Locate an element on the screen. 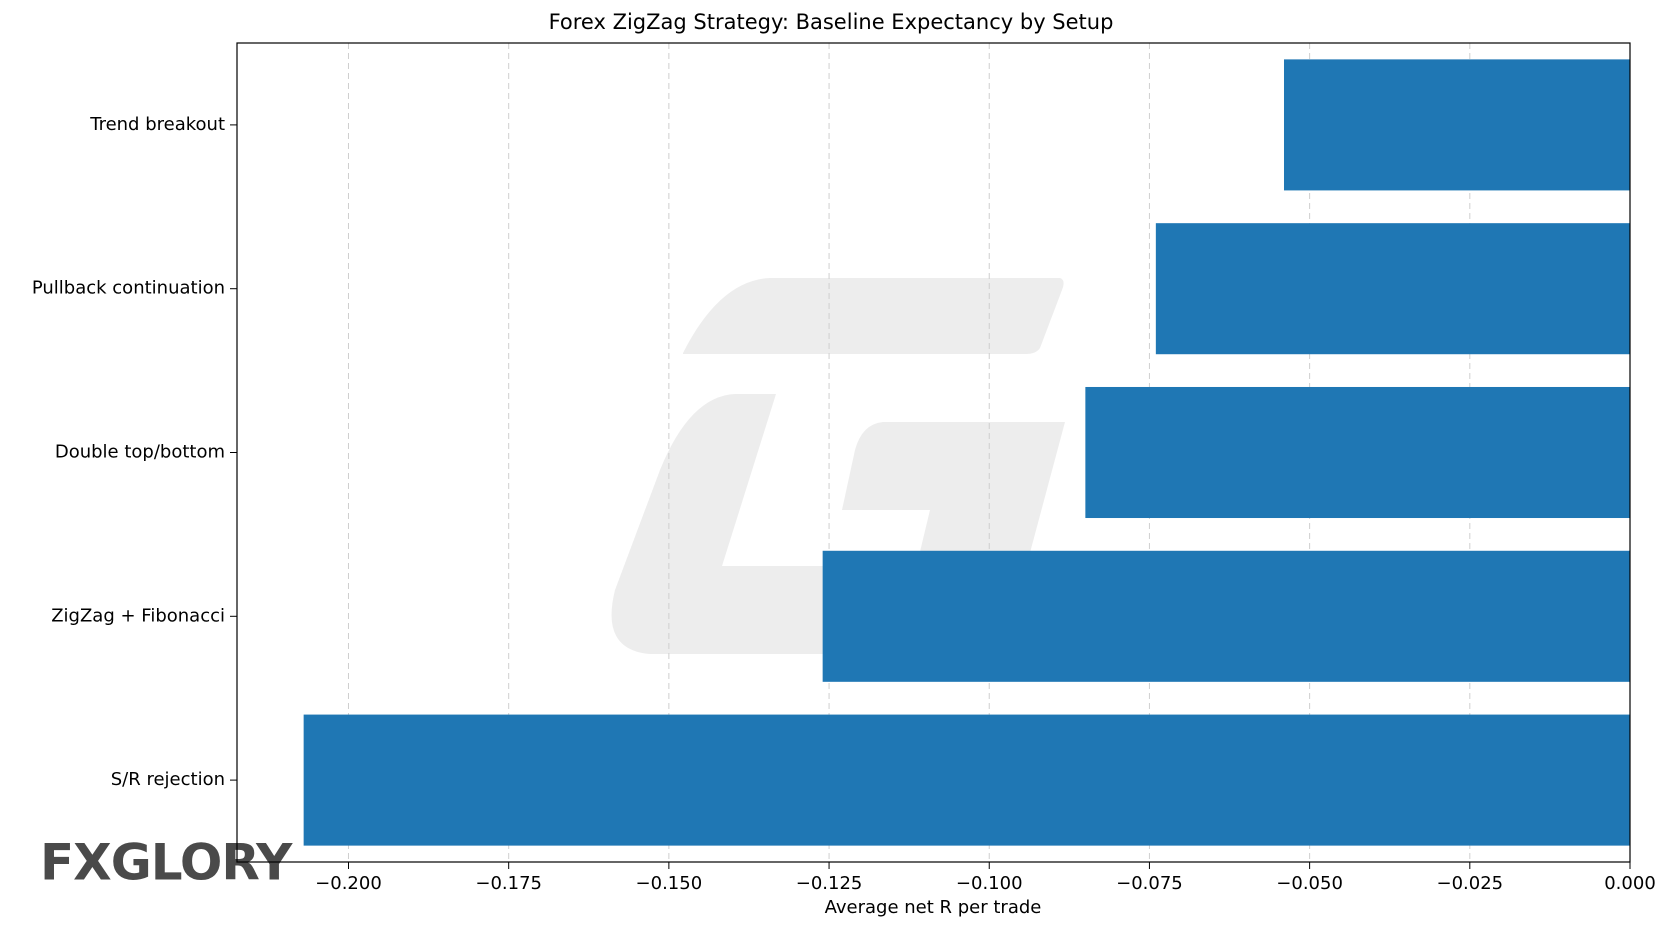 The height and width of the screenshot is (928, 1664). x-tick-label: −0.175 is located at coordinates (508, 883).